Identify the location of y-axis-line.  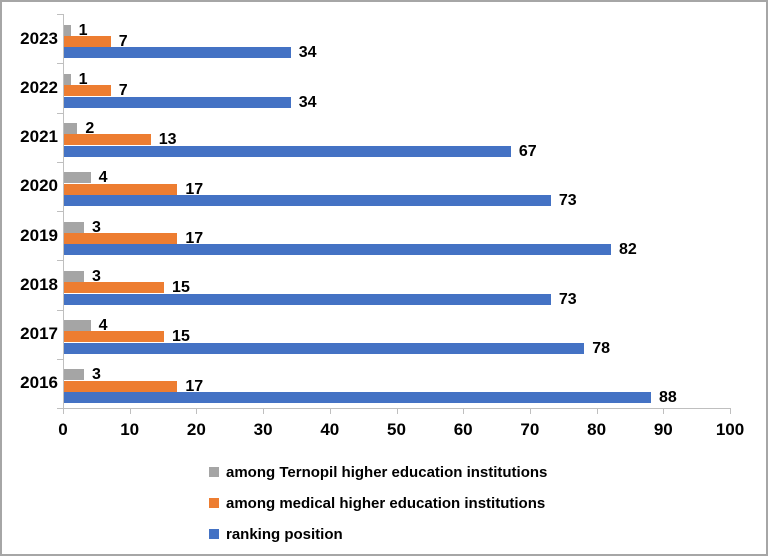
(63, 211).